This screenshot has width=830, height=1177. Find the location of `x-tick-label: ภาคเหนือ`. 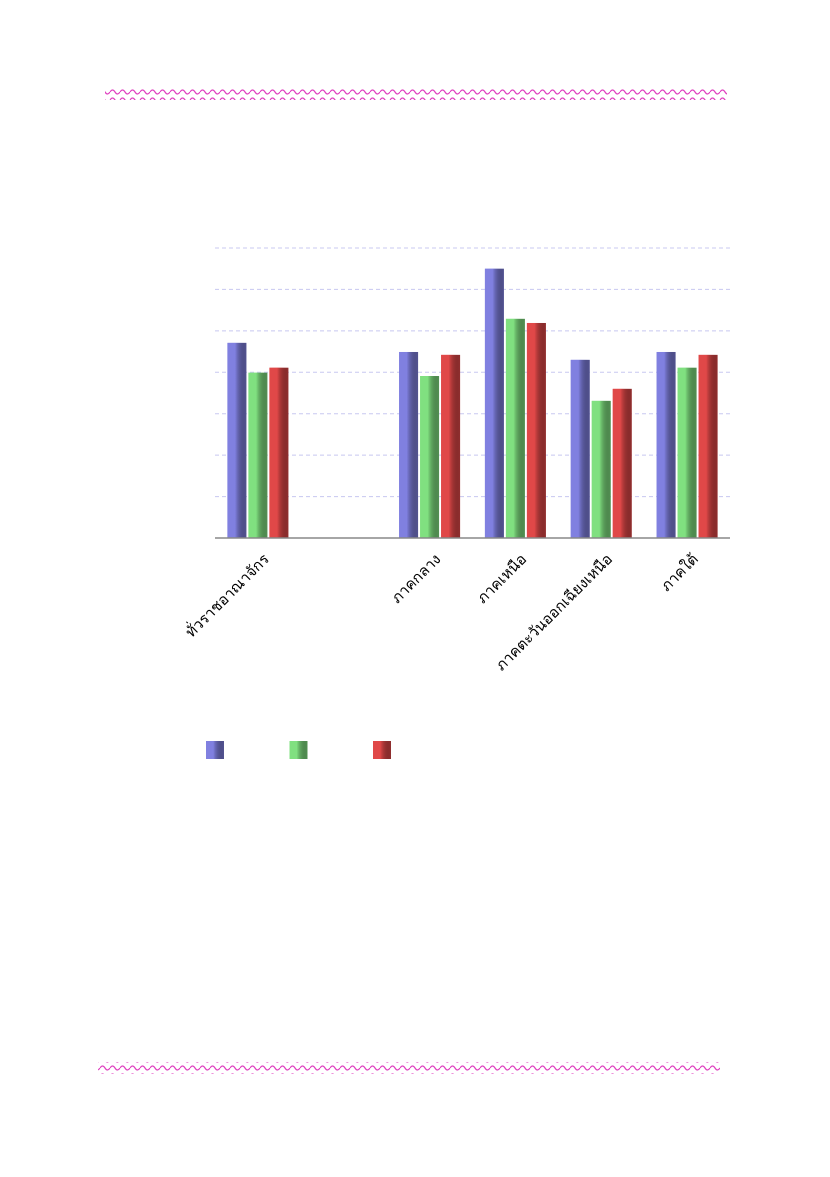

x-tick-label: ภาคเหนือ is located at coordinates (501, 578).